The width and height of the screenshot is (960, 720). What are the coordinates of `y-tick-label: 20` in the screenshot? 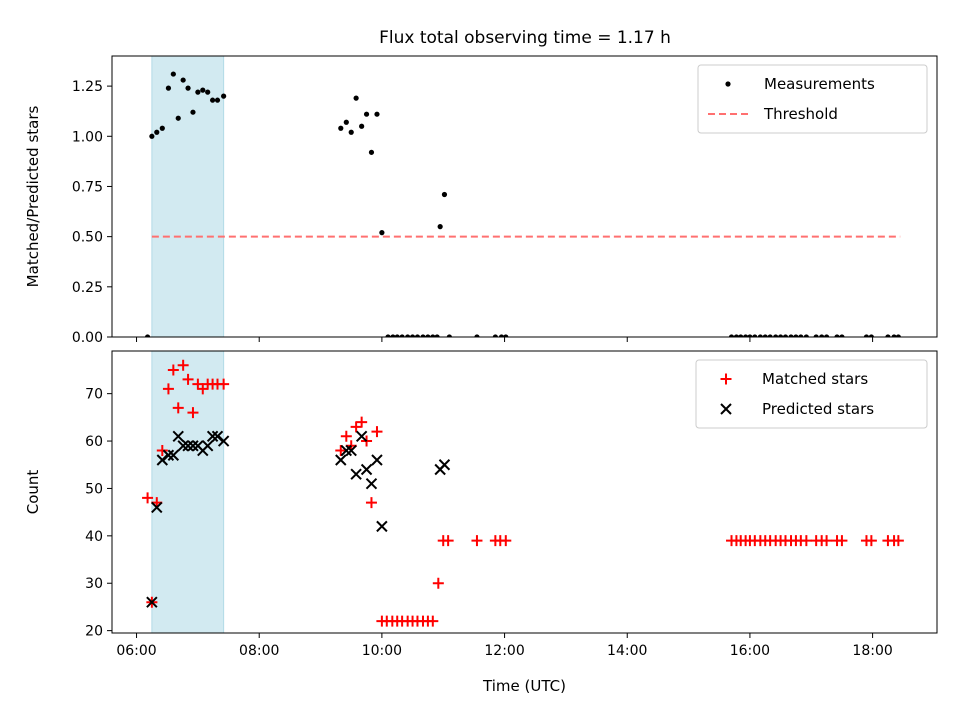 It's located at (94, 632).